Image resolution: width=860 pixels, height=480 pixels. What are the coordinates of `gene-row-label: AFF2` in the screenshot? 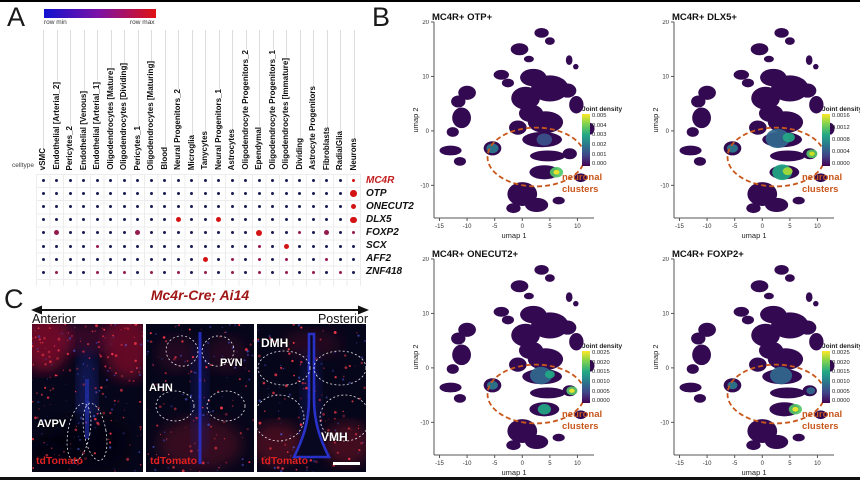 It's located at (378, 259).